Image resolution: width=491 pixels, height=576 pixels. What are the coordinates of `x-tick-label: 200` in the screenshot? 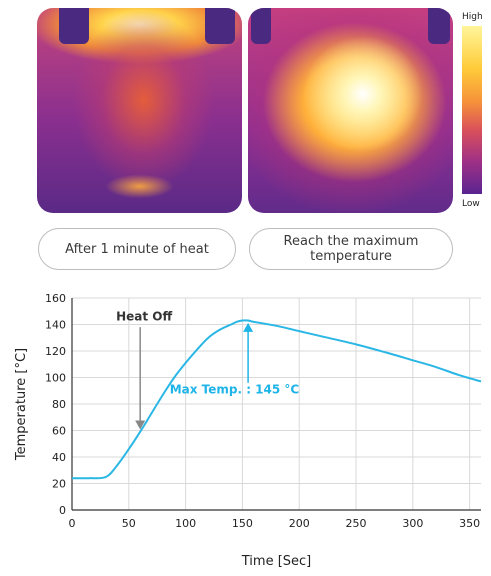 It's located at (299, 523).